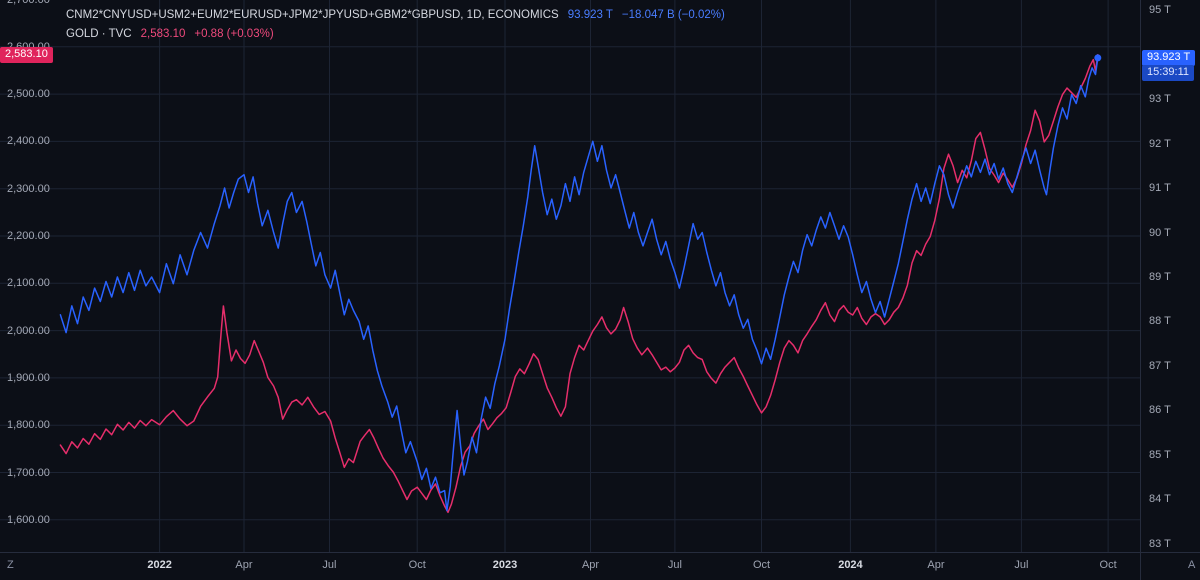 The width and height of the screenshot is (1200, 580). What do you see at coordinates (505, 565) in the screenshot?
I see `time-axis-label: 2023` at bounding box center [505, 565].